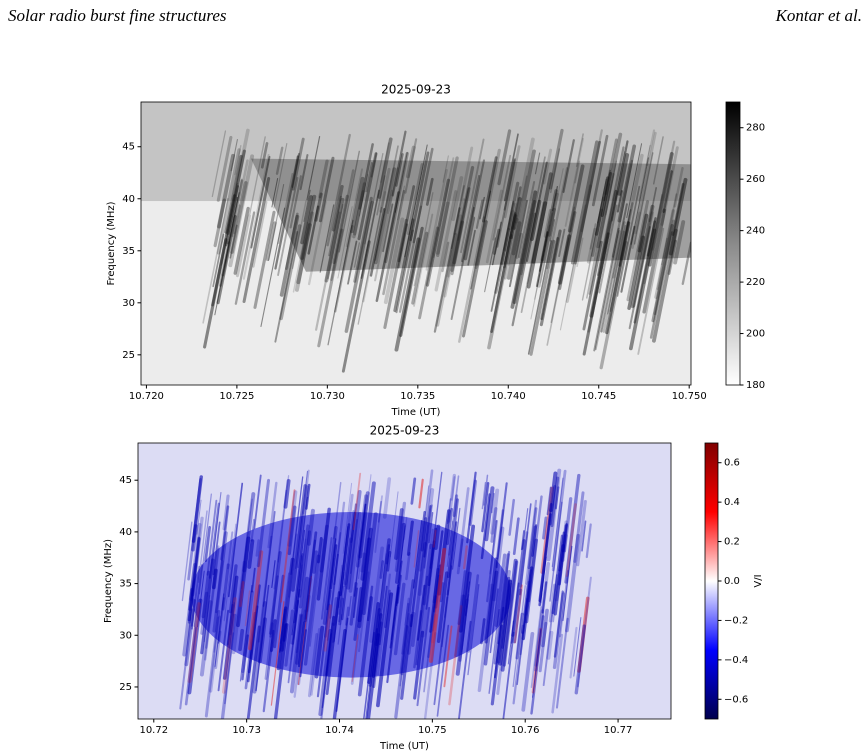 This screenshot has width=868, height=756. What do you see at coordinates (432, 730) in the screenshot?
I see `x-tick-label: 10.75` at bounding box center [432, 730].